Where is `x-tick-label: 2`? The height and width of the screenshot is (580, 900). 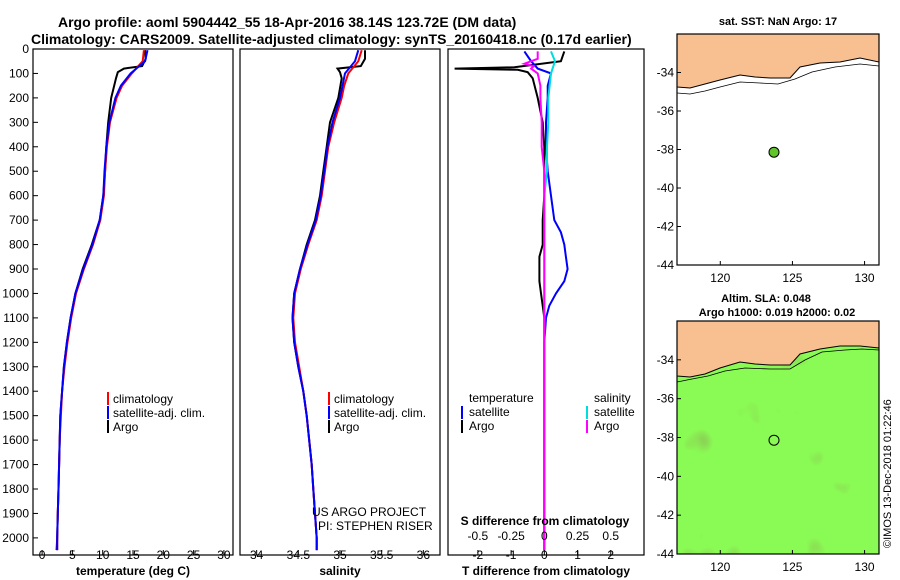
x-tick-label: 2 is located at coordinates (610, 555).